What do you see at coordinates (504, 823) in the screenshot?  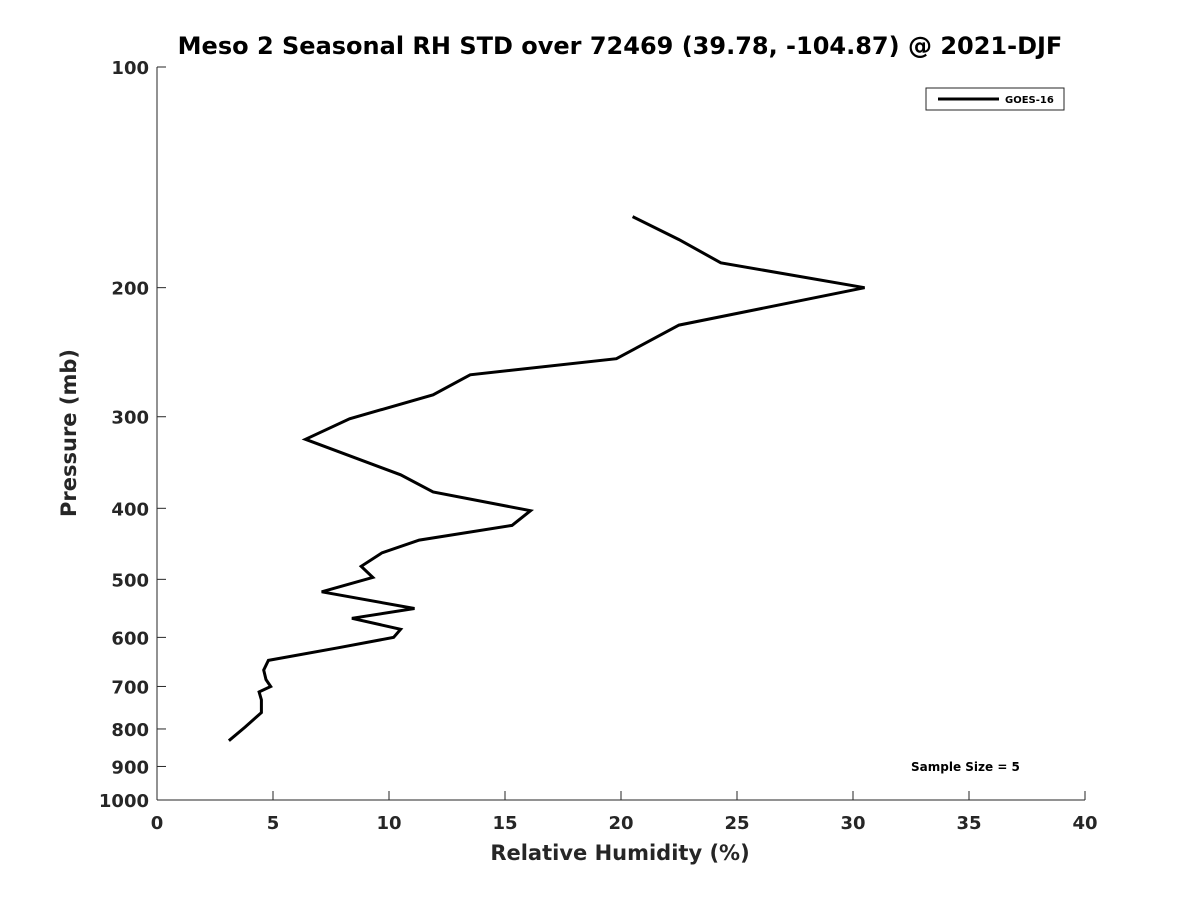 I see `x-tick-label: 15` at bounding box center [504, 823].